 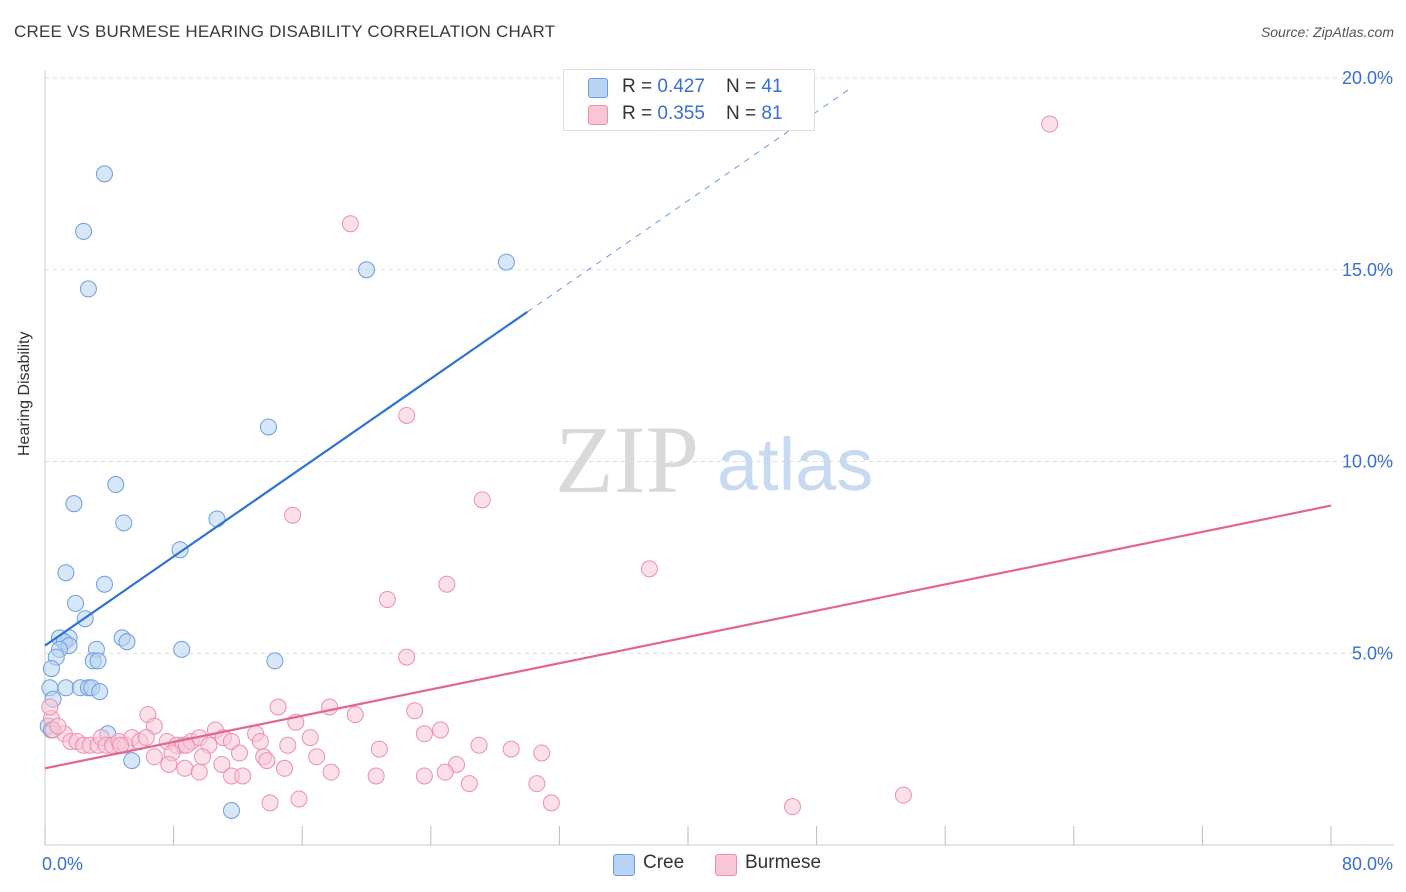 What do you see at coordinates (664, 862) in the screenshot?
I see `bottom-legend-label-cree: Cree` at bounding box center [664, 862].